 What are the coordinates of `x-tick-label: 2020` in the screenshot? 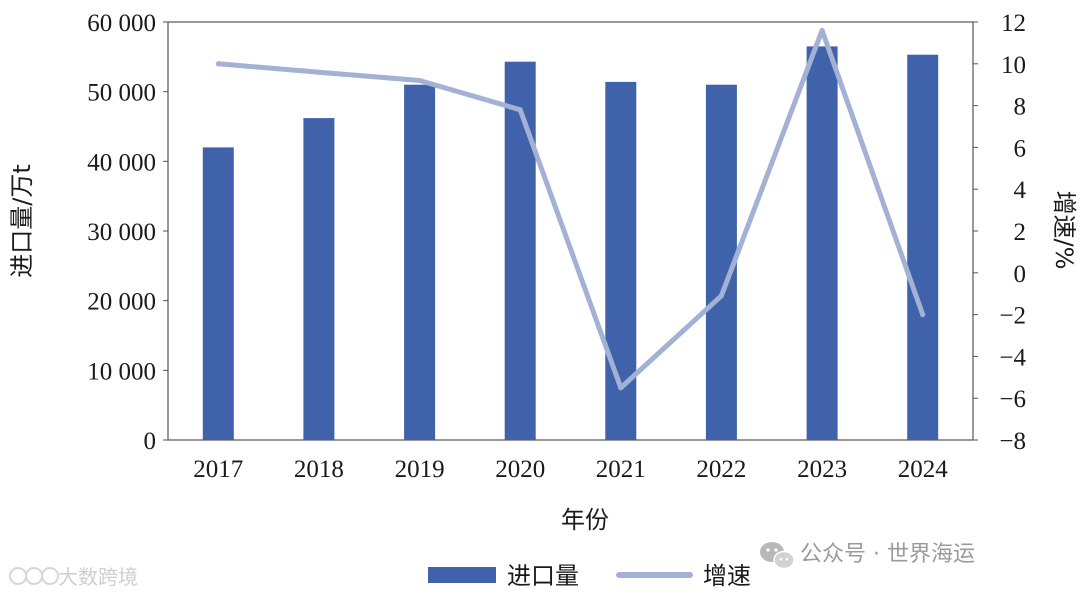 It's located at (520, 469).